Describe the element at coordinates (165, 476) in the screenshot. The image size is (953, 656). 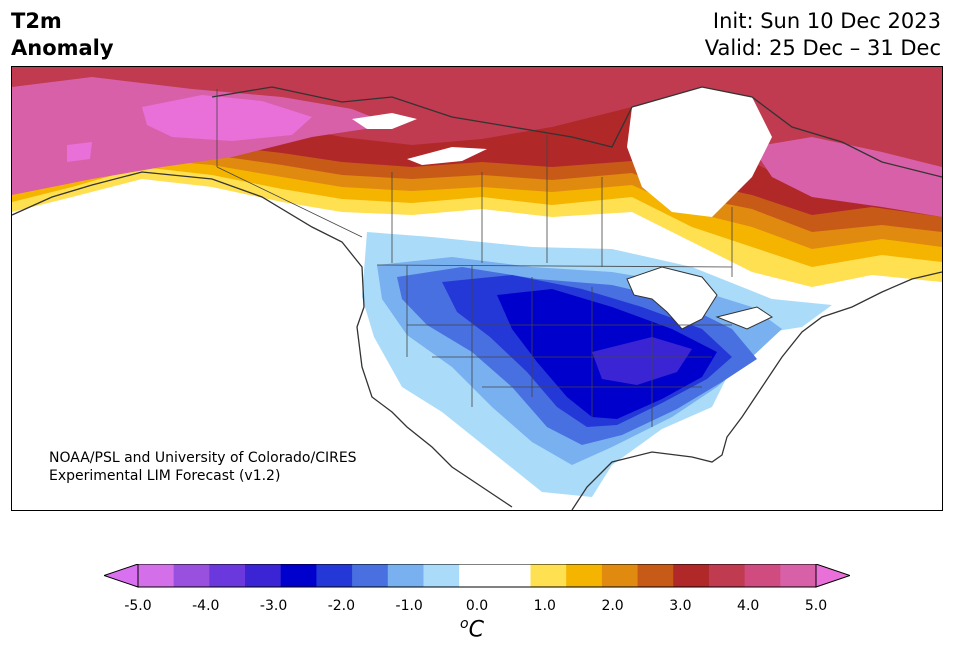
I see `credit-line-2: Experimental LIM Forecast (v1.2)` at that location.